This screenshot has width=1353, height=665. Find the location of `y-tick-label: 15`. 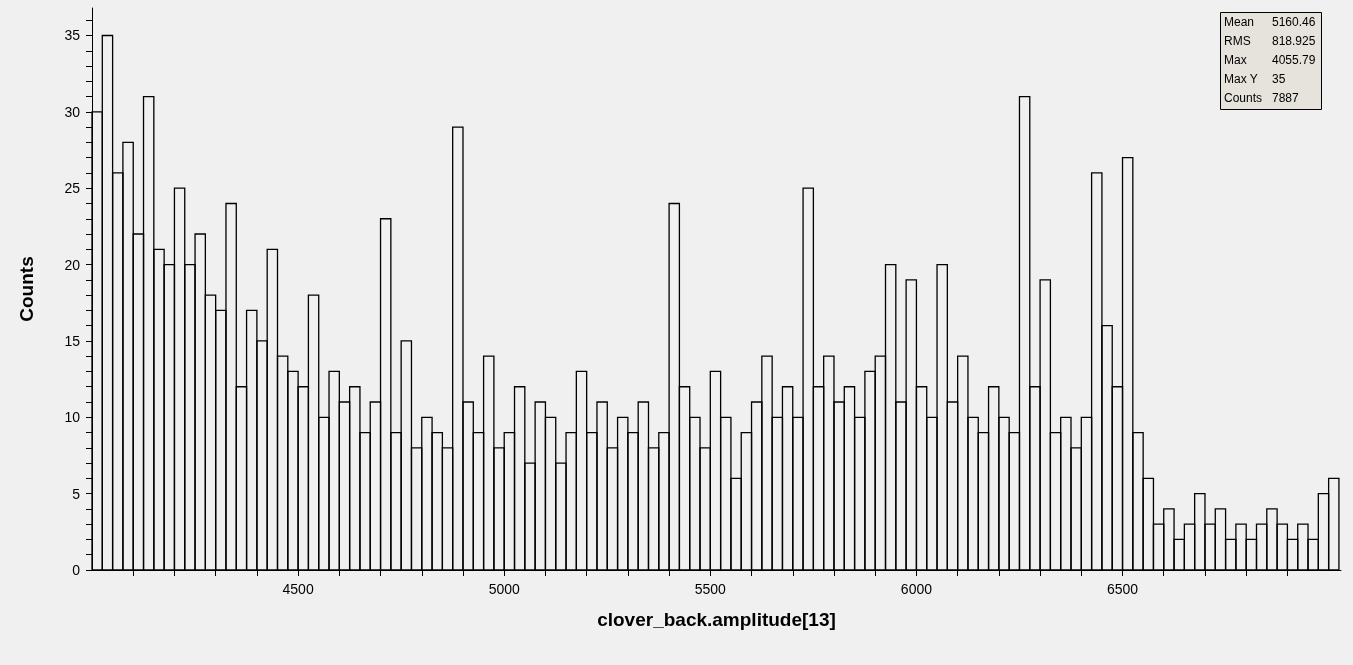

y-tick-label: 15 is located at coordinates (72, 340).